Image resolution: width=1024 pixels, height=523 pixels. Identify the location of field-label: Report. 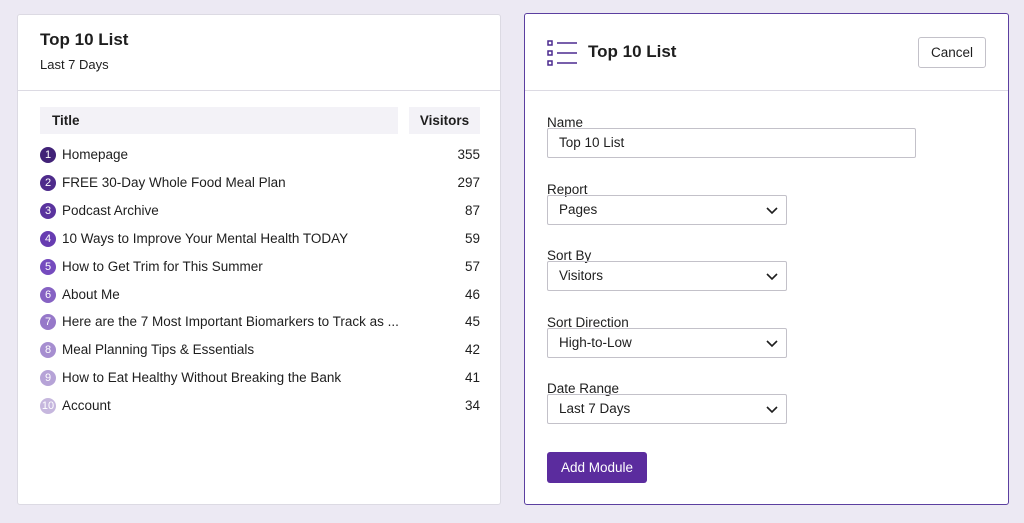
(567, 189).